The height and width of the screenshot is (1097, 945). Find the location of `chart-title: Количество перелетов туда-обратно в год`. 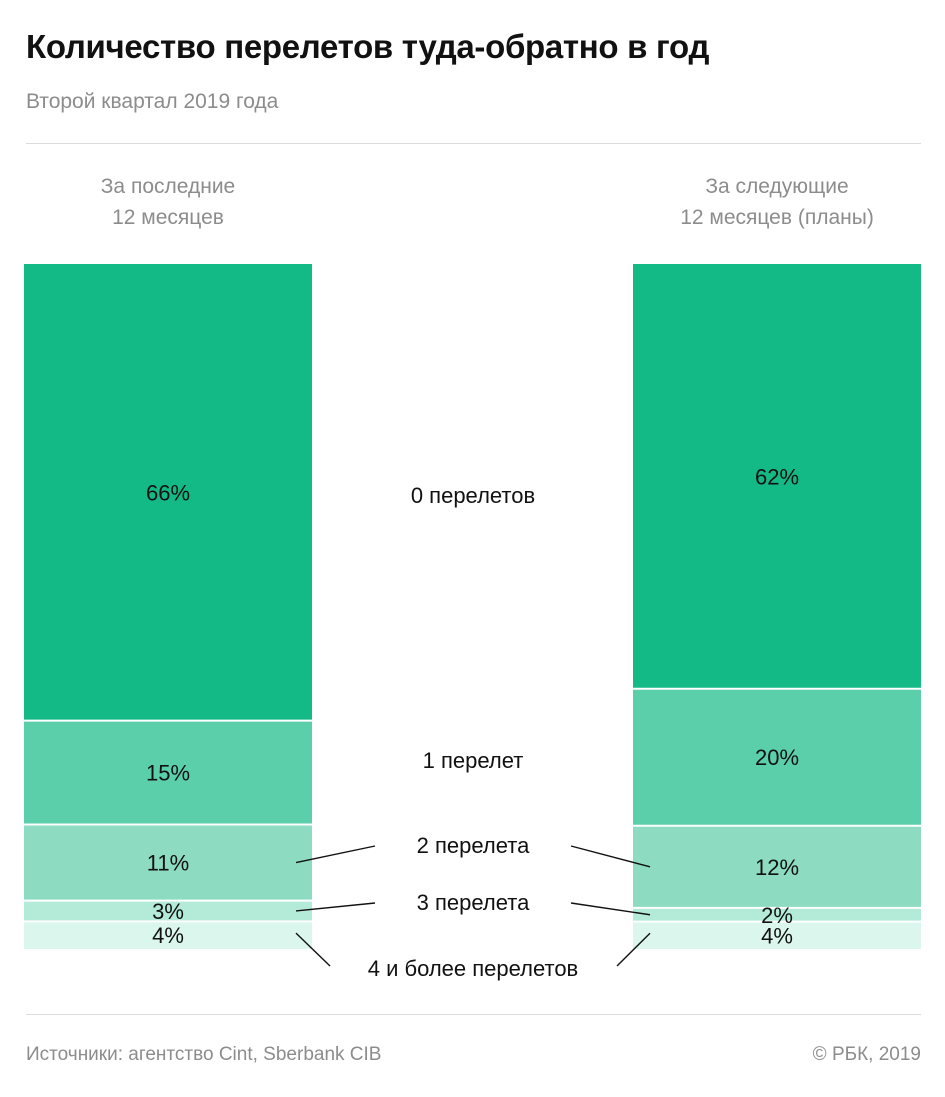

chart-title: Количество перелетов туда-обратно в год is located at coordinates (368, 46).